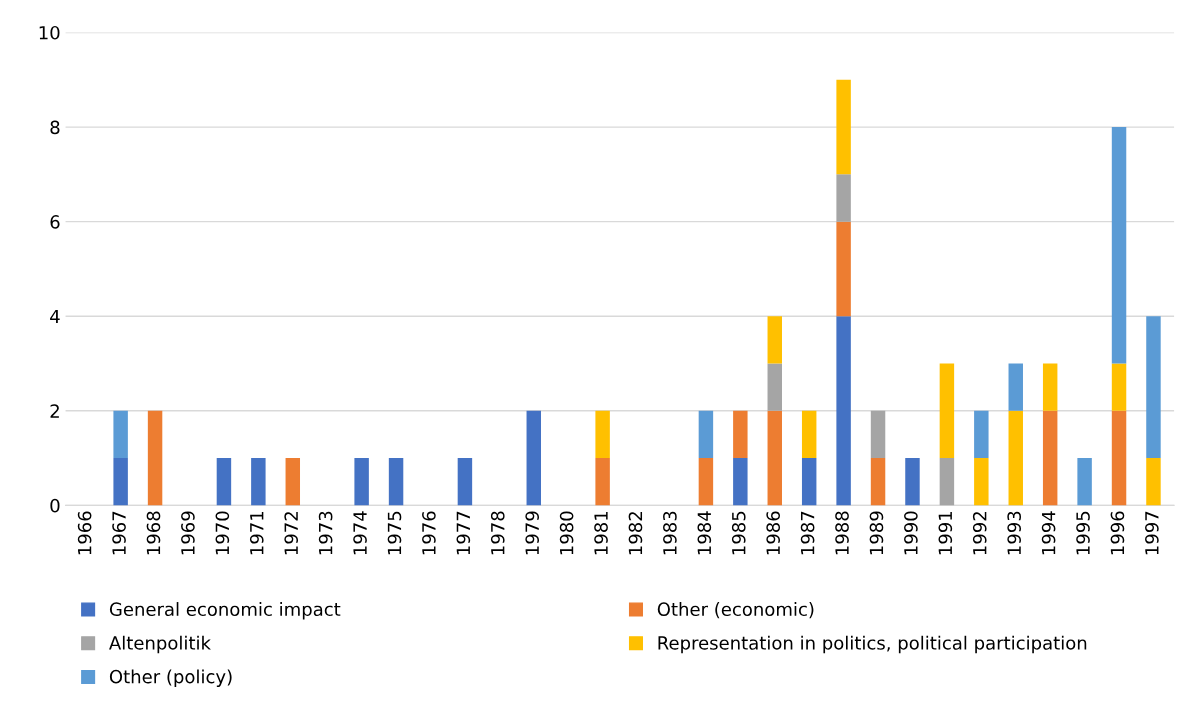 The height and width of the screenshot is (722, 1192). Describe the element at coordinates (911, 533) in the screenshot. I see `x-tick-label: 1990` at that location.